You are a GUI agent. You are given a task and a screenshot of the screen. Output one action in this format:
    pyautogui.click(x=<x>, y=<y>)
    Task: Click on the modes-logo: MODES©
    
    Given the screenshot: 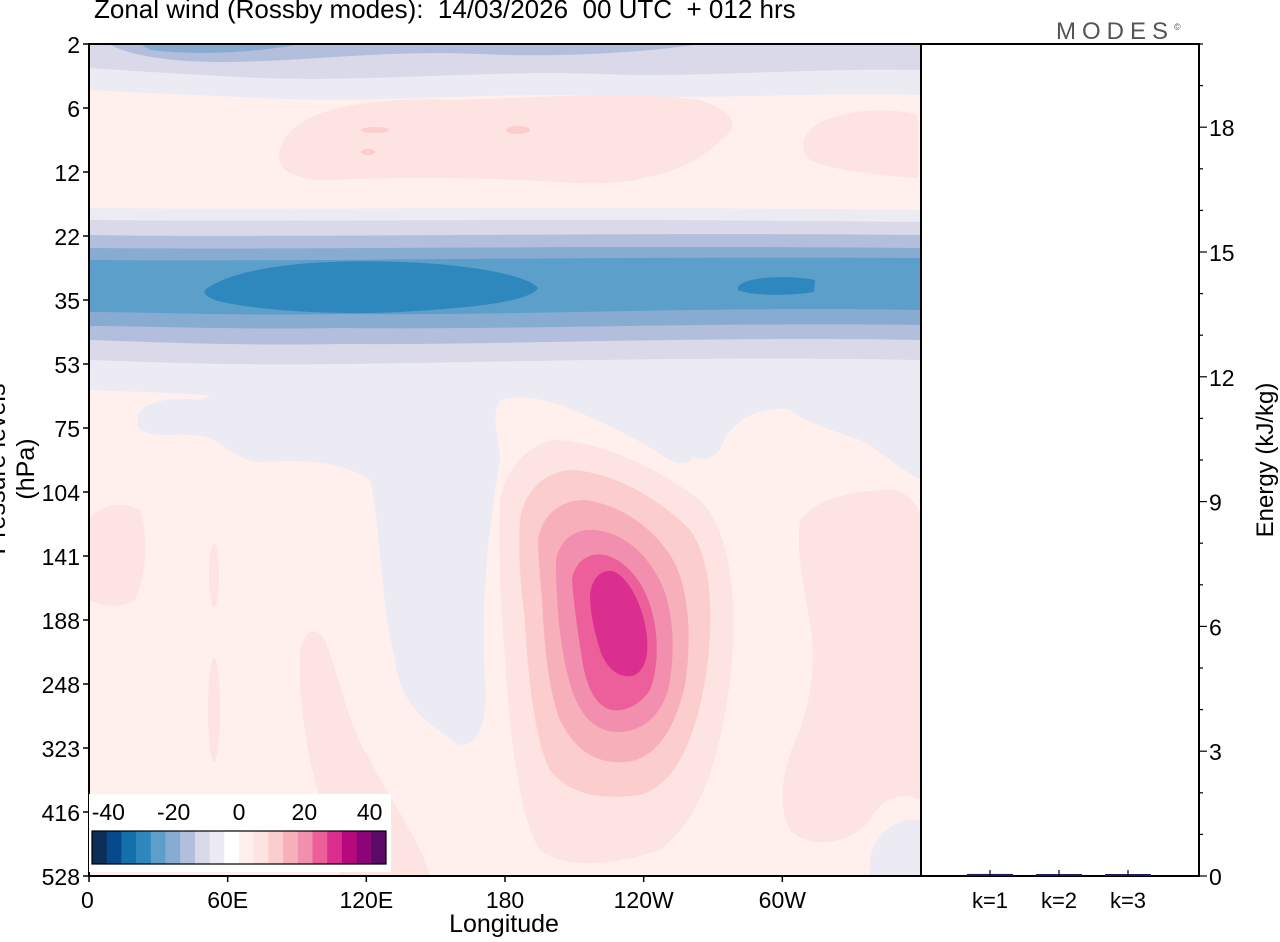 What is the action you would take?
    pyautogui.click(x=1118, y=31)
    